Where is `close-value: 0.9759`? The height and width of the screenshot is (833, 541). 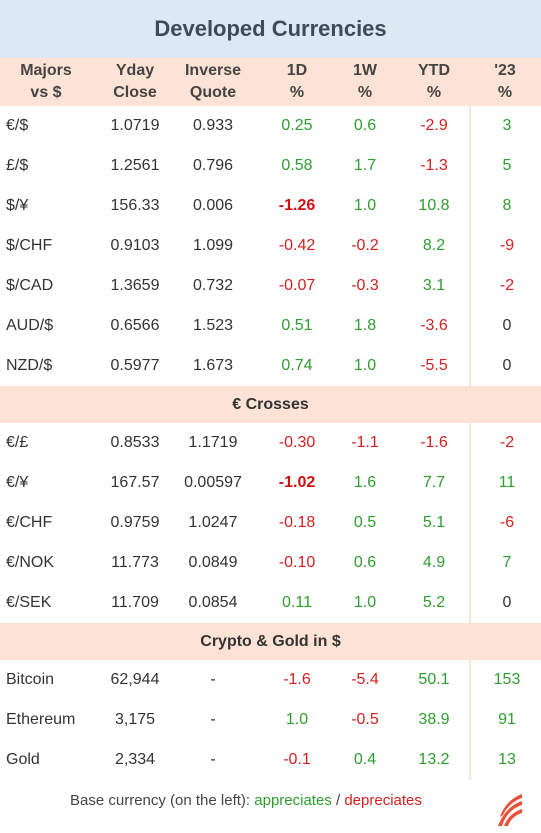 close-value: 0.9759 is located at coordinates (135, 522).